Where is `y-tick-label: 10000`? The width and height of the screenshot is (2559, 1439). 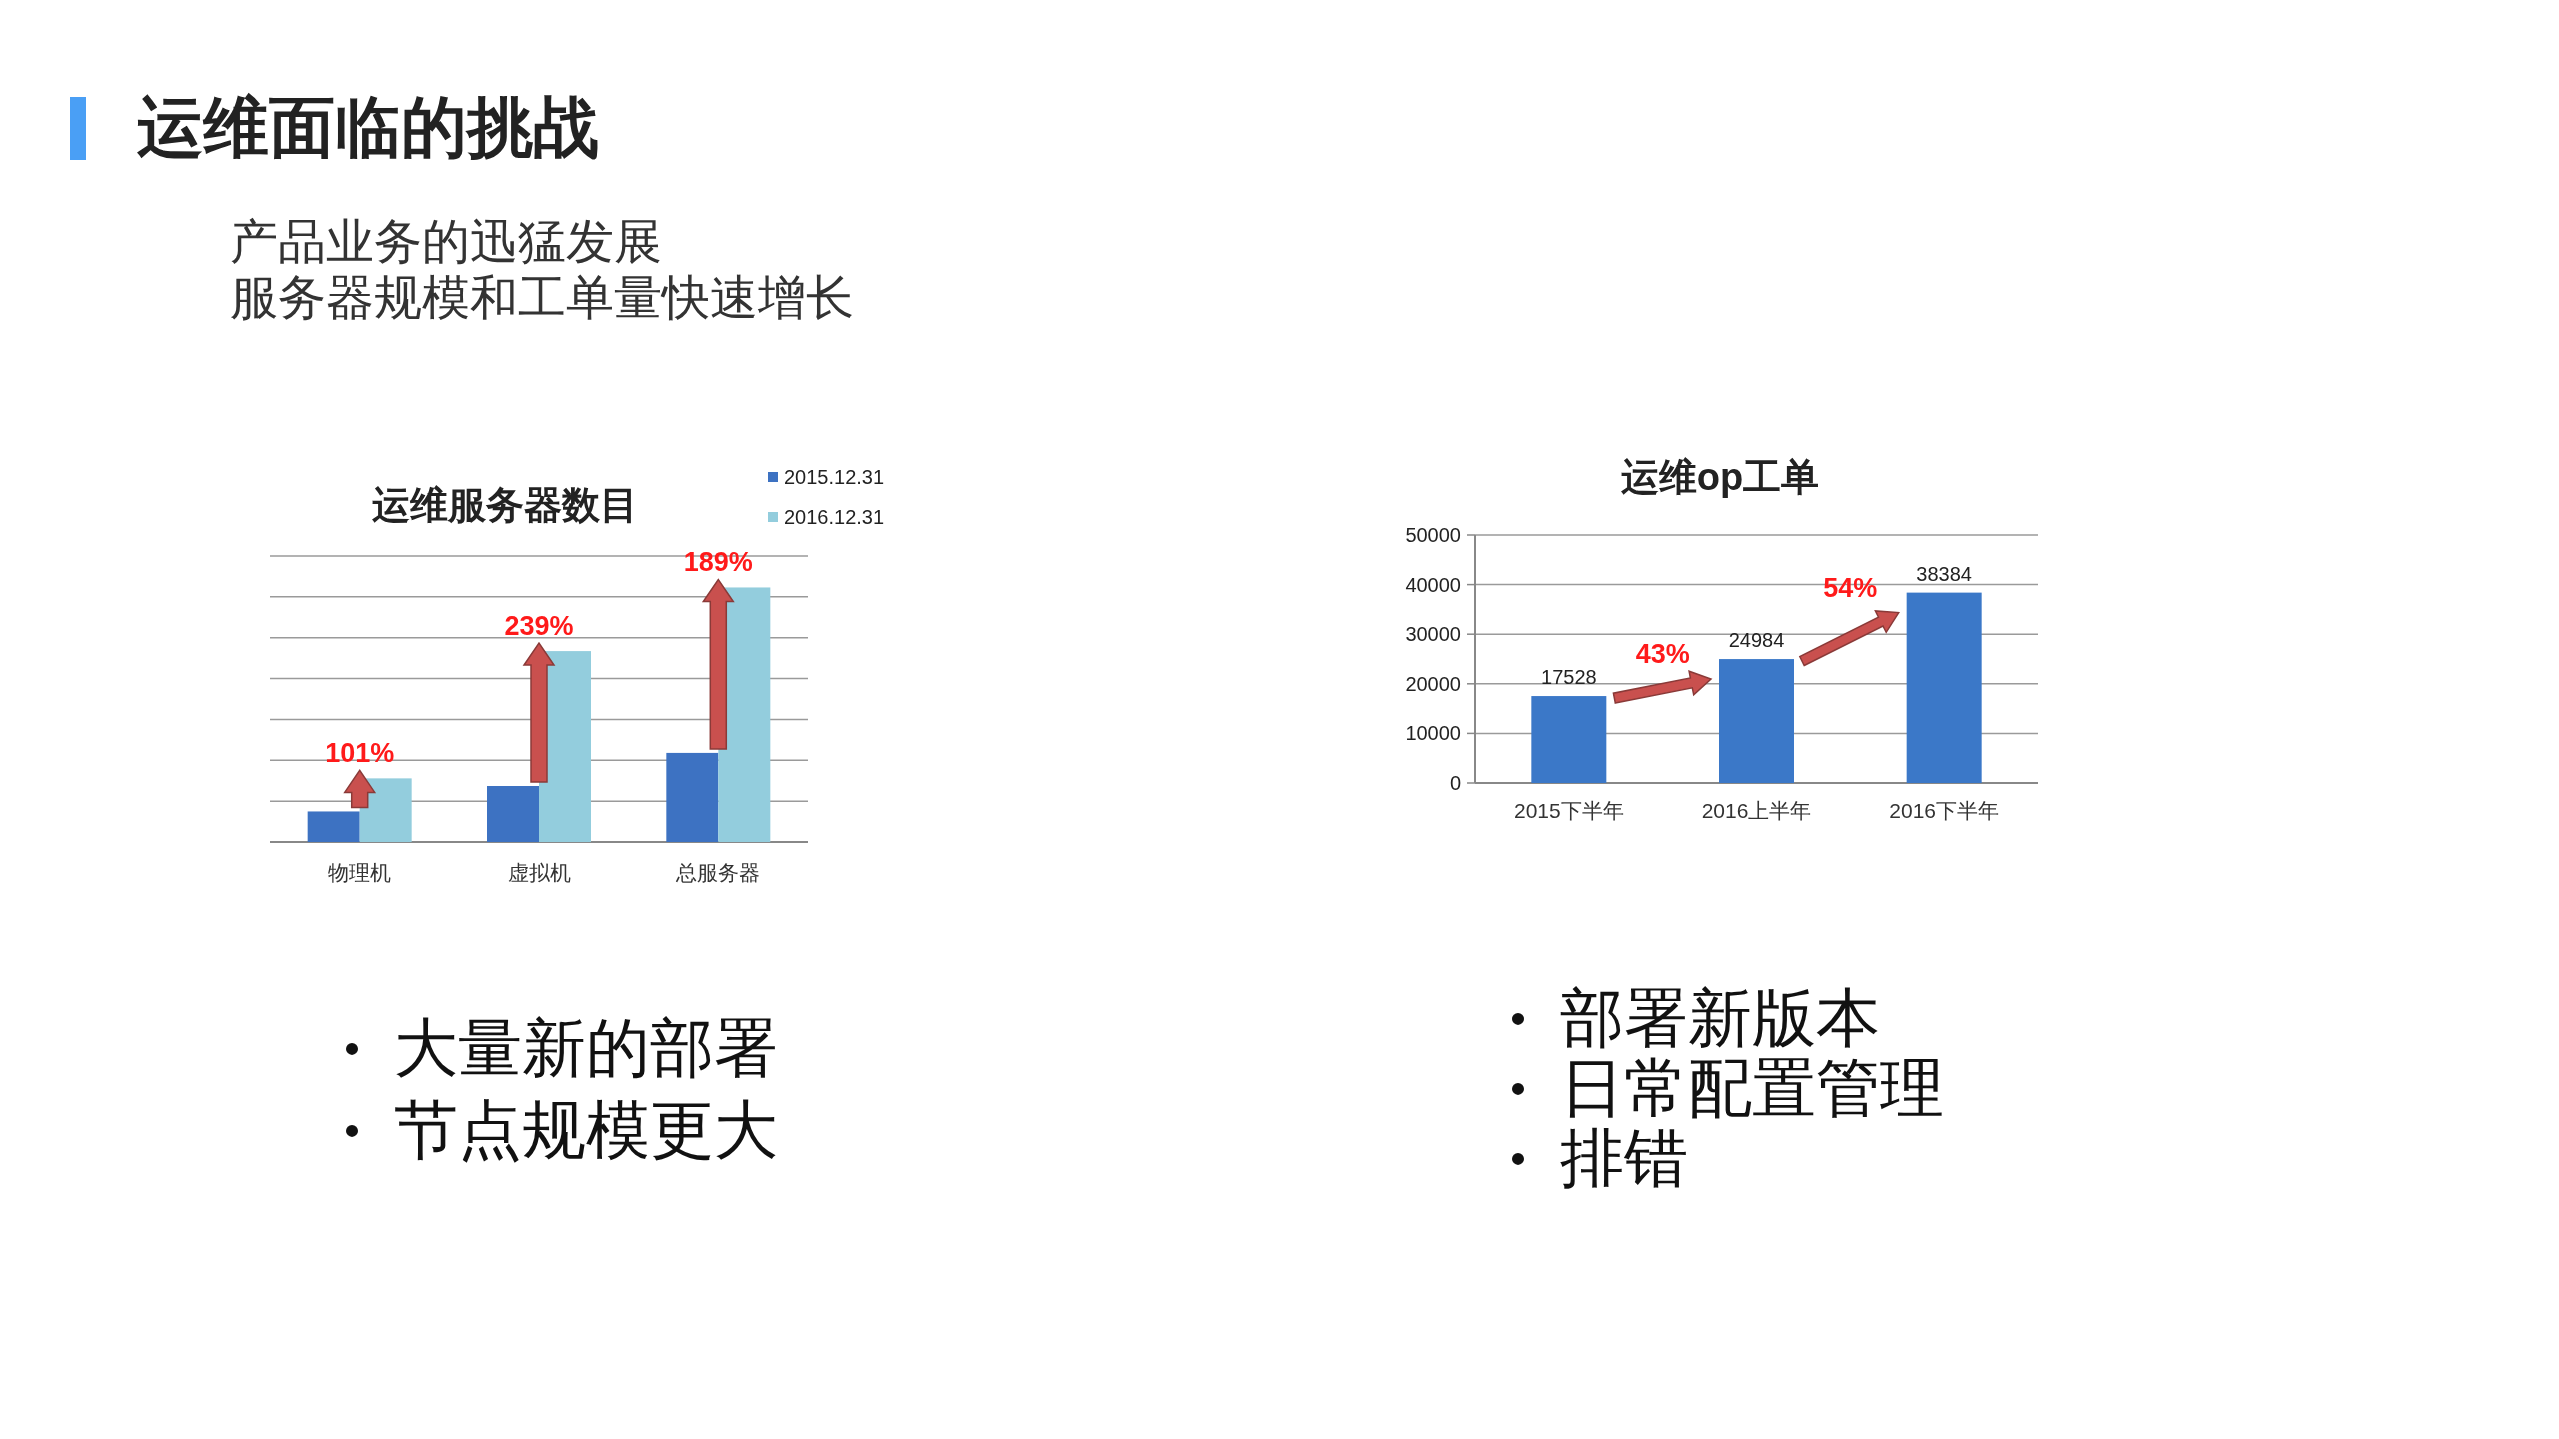 y-tick-label: 10000 is located at coordinates (1433, 733).